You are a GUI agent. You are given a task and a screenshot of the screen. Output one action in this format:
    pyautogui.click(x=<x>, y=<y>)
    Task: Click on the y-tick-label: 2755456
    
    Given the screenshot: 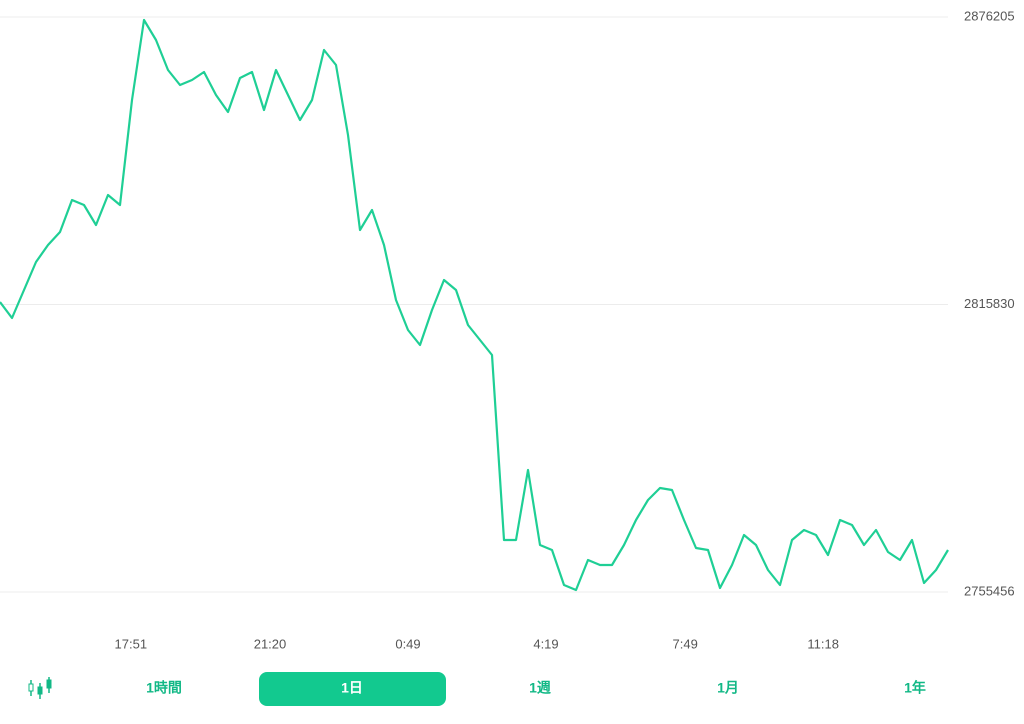 What is the action you would take?
    pyautogui.click(x=989, y=590)
    